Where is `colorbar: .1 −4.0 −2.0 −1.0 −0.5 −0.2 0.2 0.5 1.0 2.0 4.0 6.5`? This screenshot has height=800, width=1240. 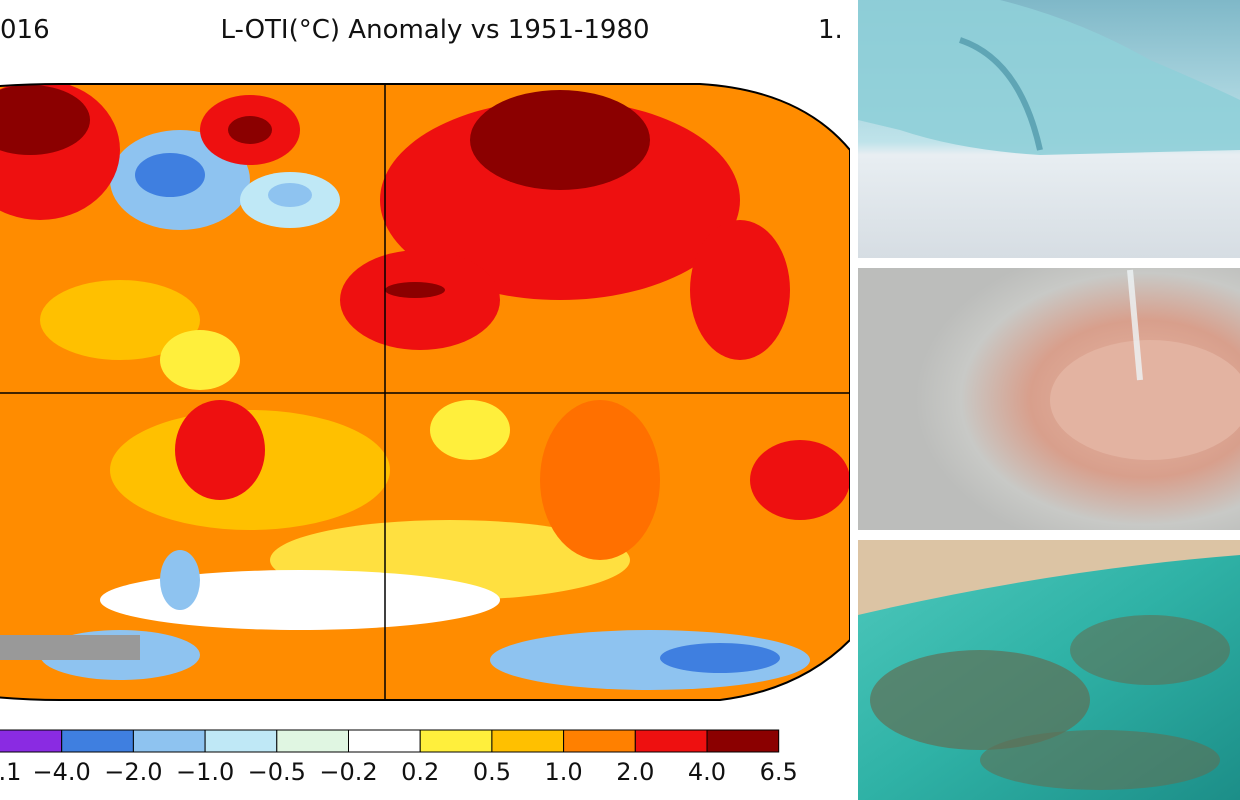
colorbar: .1 −4.0 −2.0 −1.0 −0.5 −0.2 0.2 0.5 1.0 2.0 4.0 6.5 is located at coordinates (399, 757).